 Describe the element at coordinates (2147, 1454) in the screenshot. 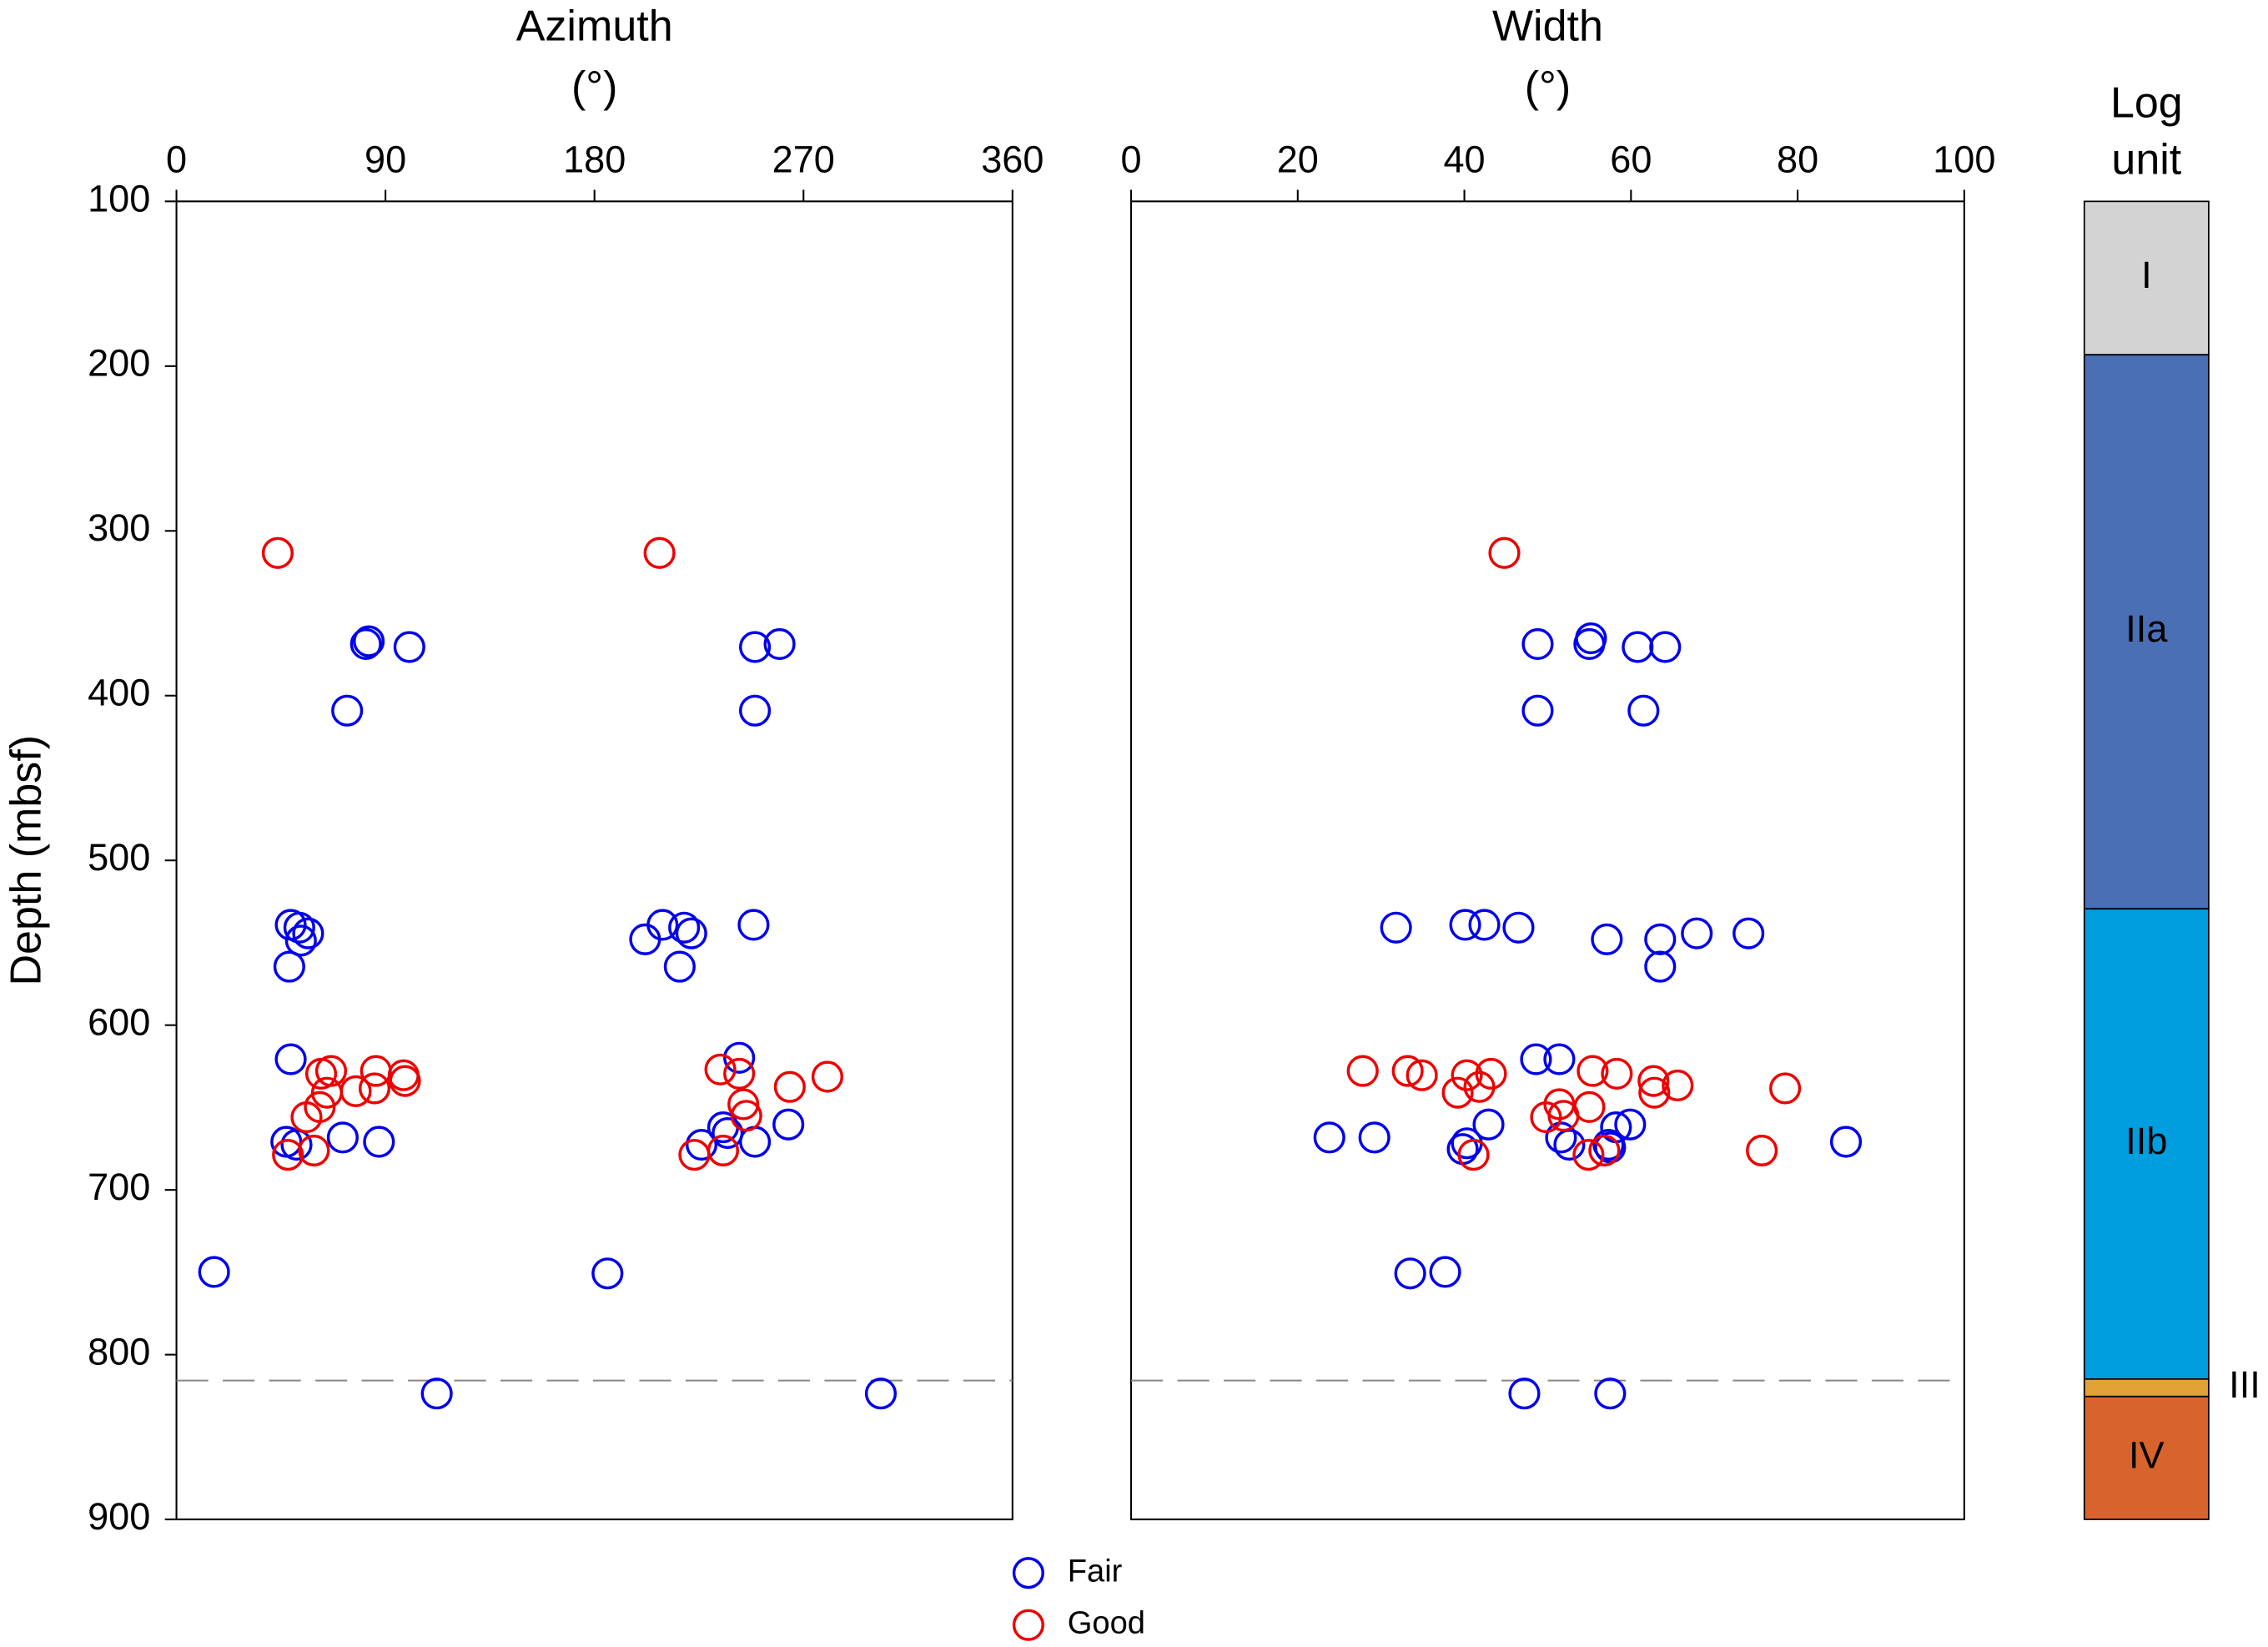

I see `log-unit-label: IV` at that location.